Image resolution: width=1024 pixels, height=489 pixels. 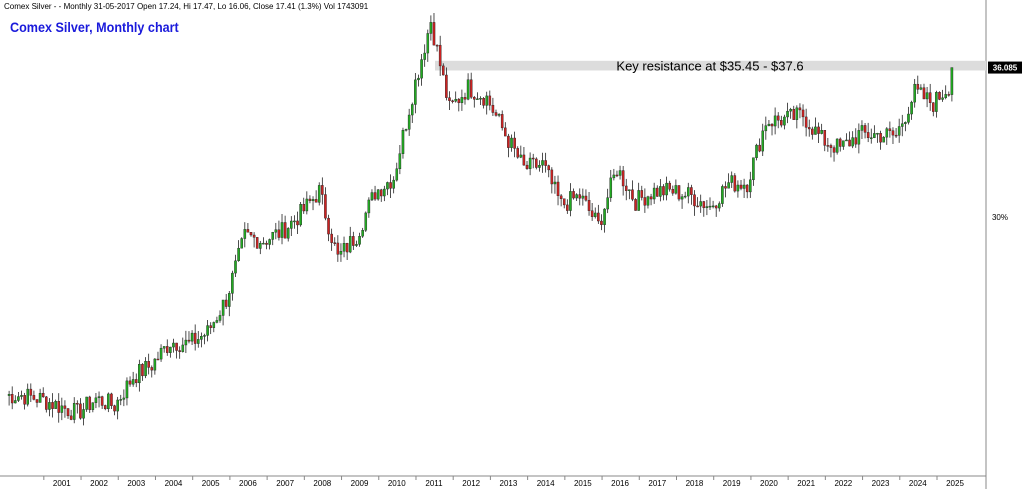 I want to click on x-tick-label: 2015, so click(x=583, y=483).